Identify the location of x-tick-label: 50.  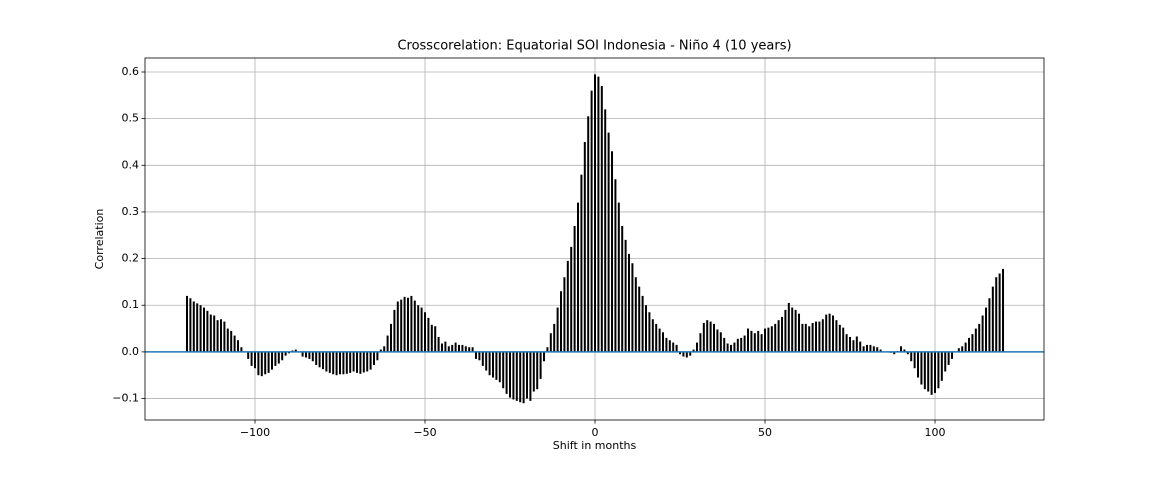
(765, 432).